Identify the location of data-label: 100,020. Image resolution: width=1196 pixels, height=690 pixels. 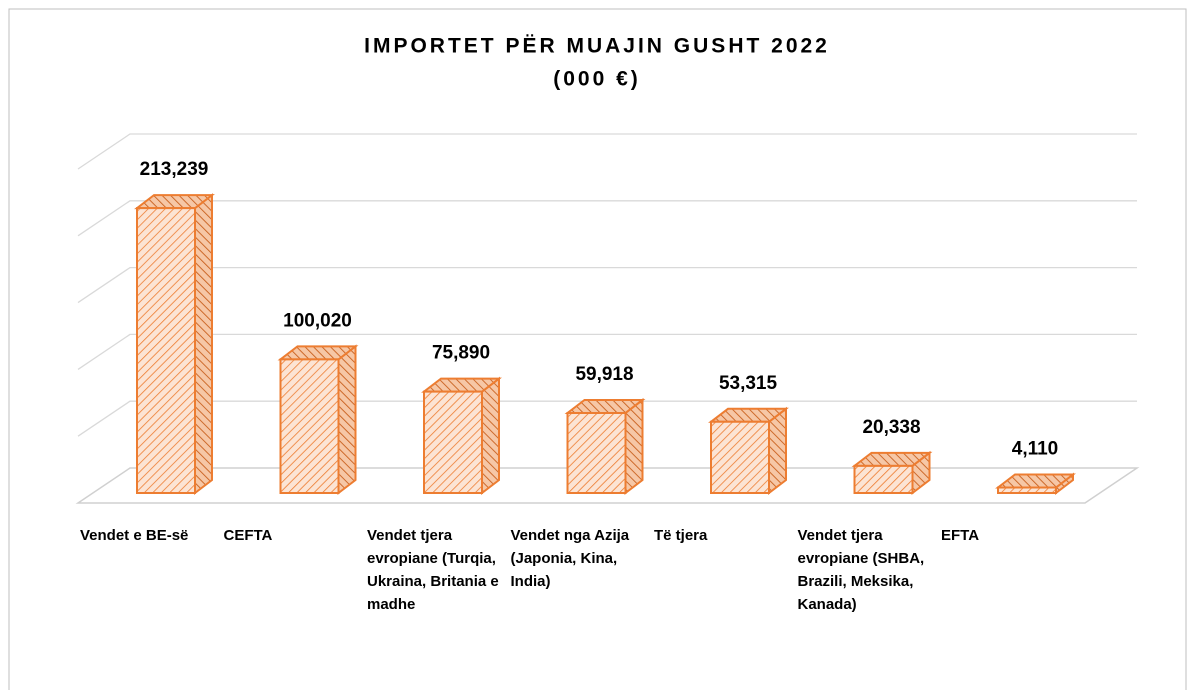
(317, 320).